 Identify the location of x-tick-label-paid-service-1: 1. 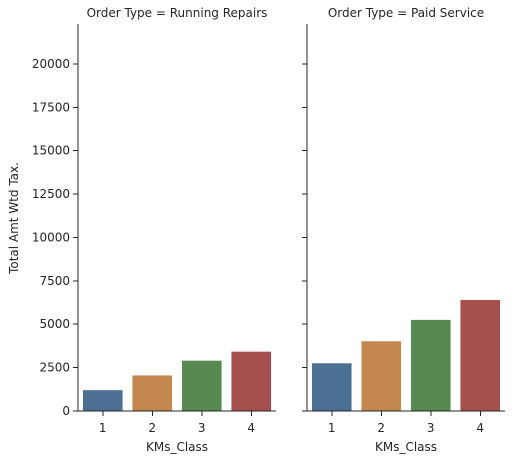
(332, 428).